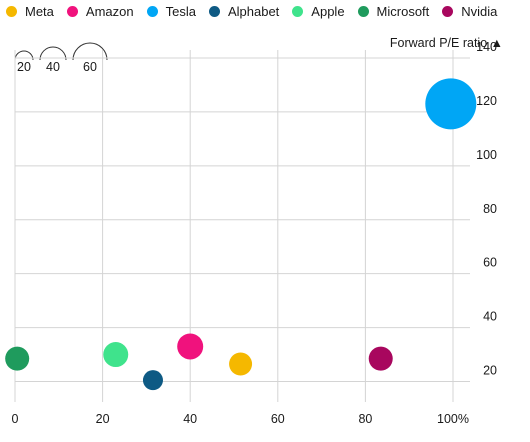 The height and width of the screenshot is (442, 530). I want to click on legend-item-alphabet: Alphabet, so click(244, 11).